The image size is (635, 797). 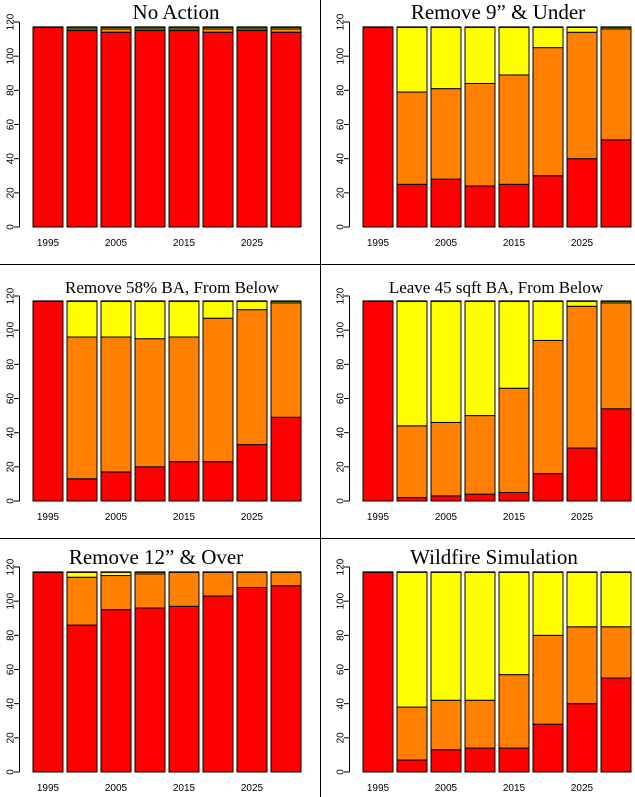 What do you see at coordinates (494, 557) in the screenshot?
I see `chart-title: Wildfire Simulation` at bounding box center [494, 557].